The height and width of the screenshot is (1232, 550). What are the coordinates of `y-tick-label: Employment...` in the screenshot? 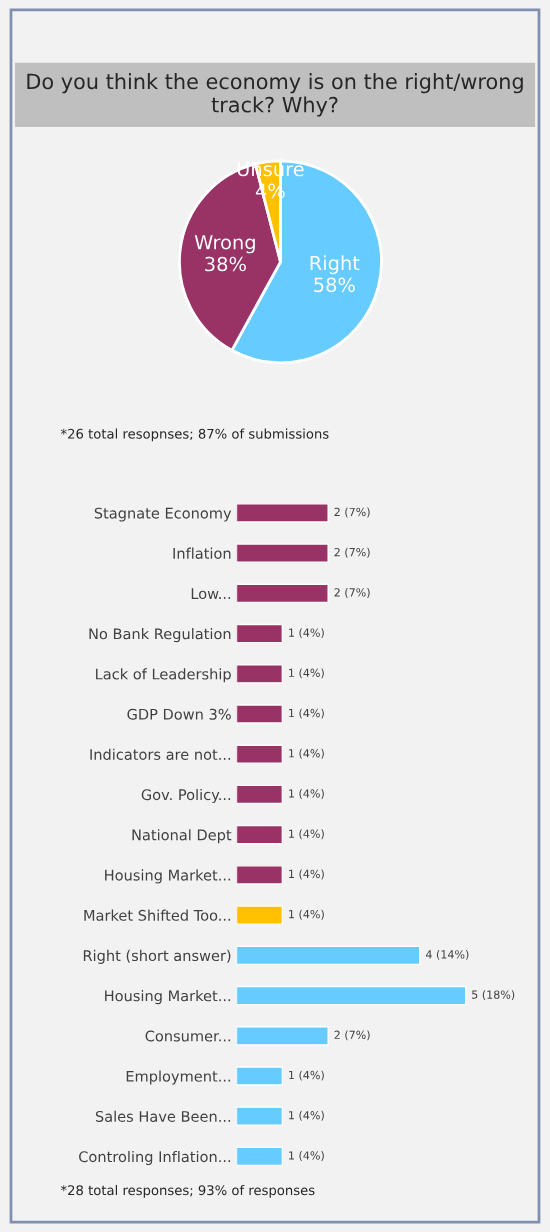 It's located at (178, 1077).